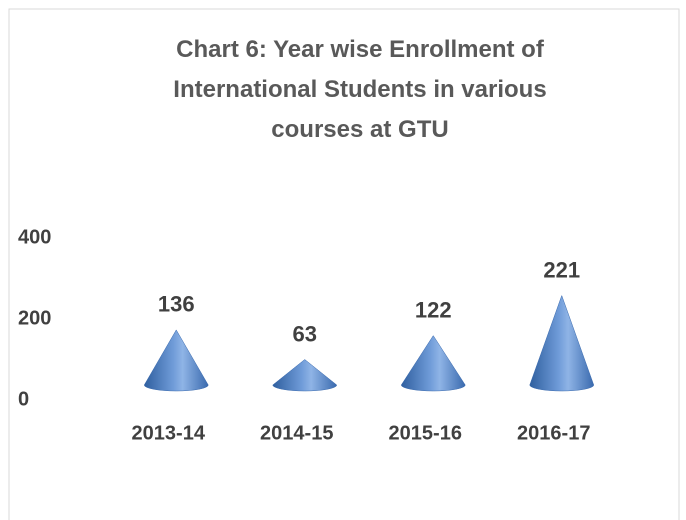 This screenshot has width=686, height=520. Describe the element at coordinates (553, 433) in the screenshot. I see `x-tick-label: 2016-17` at that location.